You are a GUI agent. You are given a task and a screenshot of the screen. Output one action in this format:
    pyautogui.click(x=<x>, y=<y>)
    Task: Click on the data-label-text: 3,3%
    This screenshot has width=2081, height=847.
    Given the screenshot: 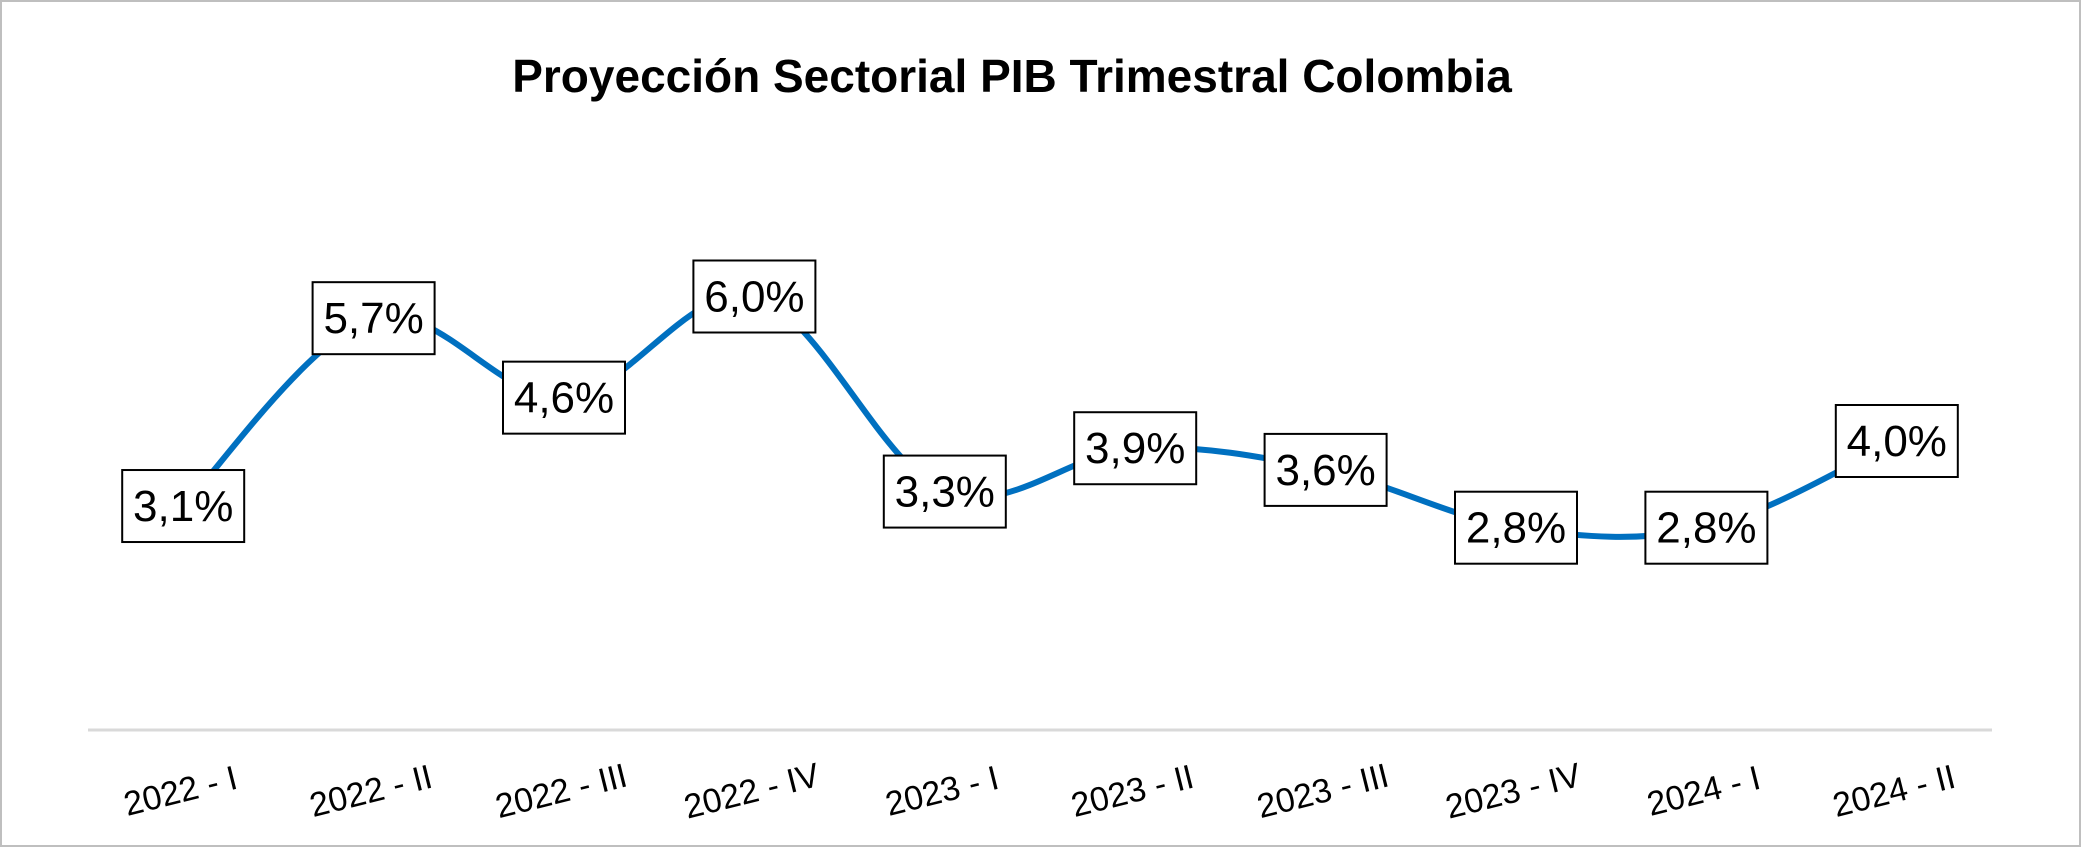 What is the action you would take?
    pyautogui.click(x=945, y=492)
    